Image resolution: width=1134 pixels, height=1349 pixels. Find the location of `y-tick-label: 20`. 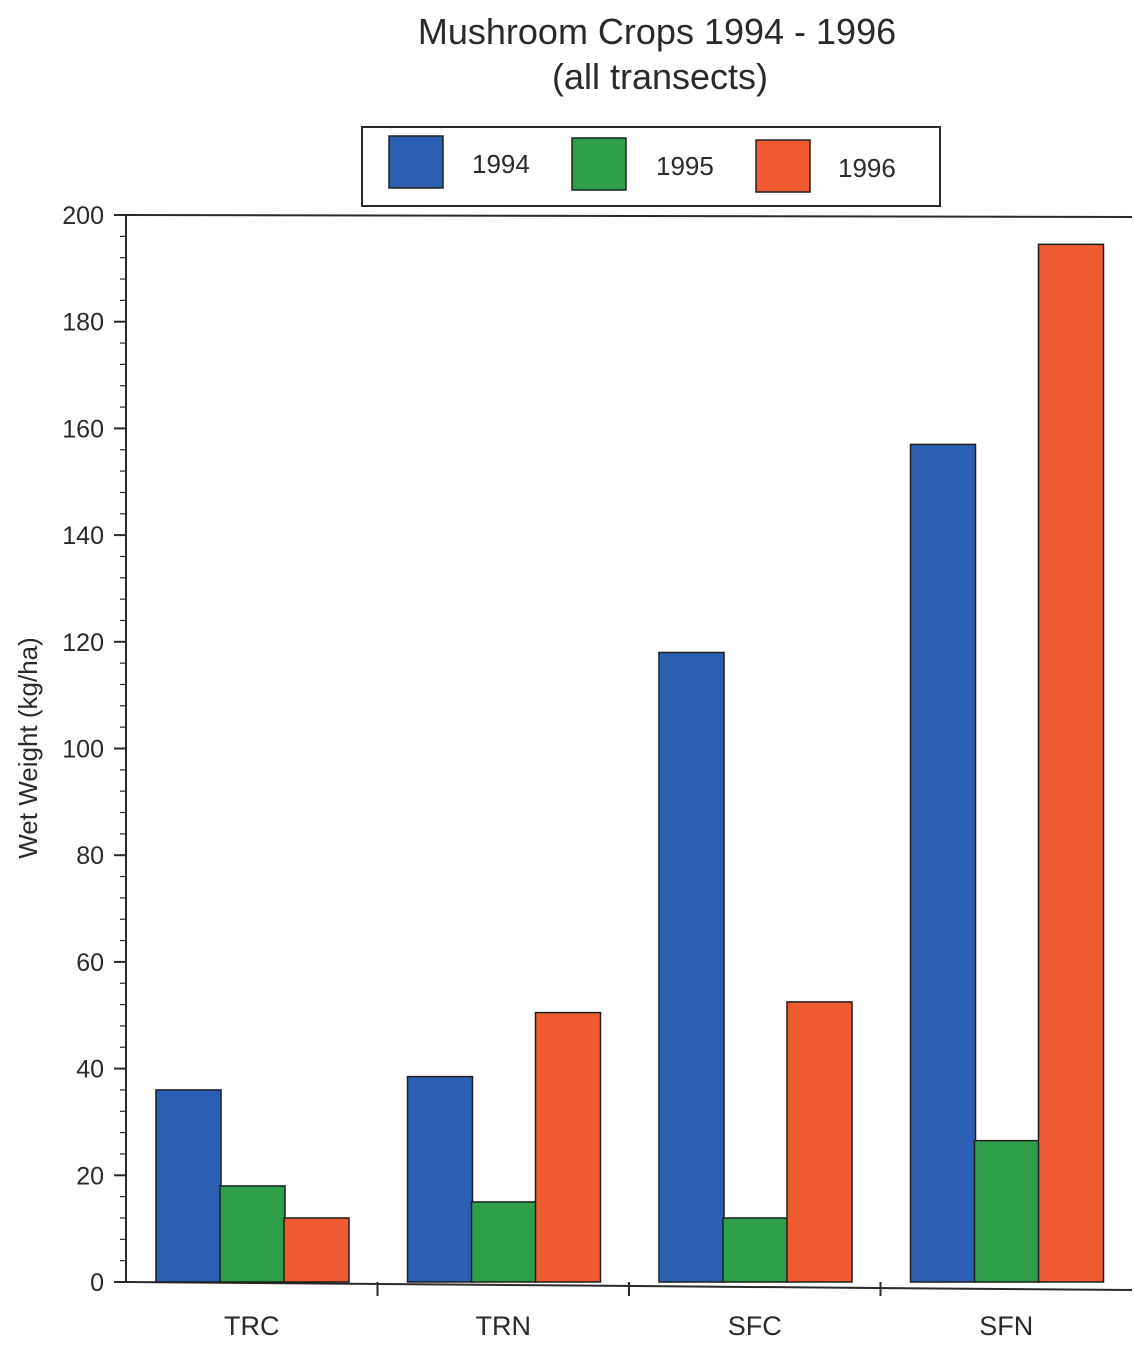

y-tick-label: 20 is located at coordinates (90, 1176).